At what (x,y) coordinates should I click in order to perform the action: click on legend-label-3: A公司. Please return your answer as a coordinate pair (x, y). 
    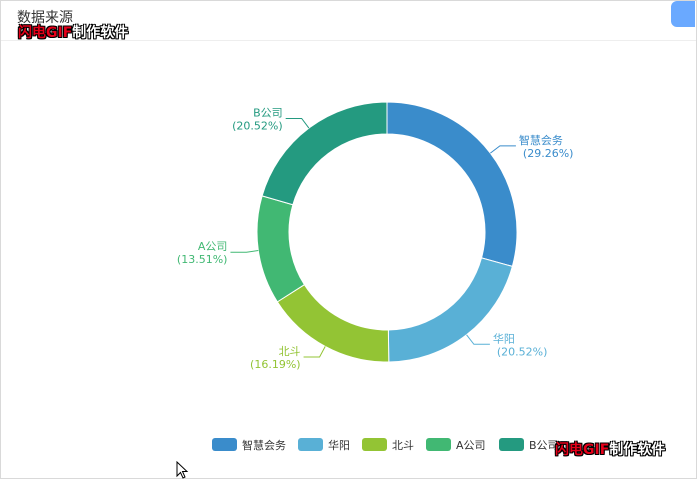
    Looking at the image, I should click on (471, 445).